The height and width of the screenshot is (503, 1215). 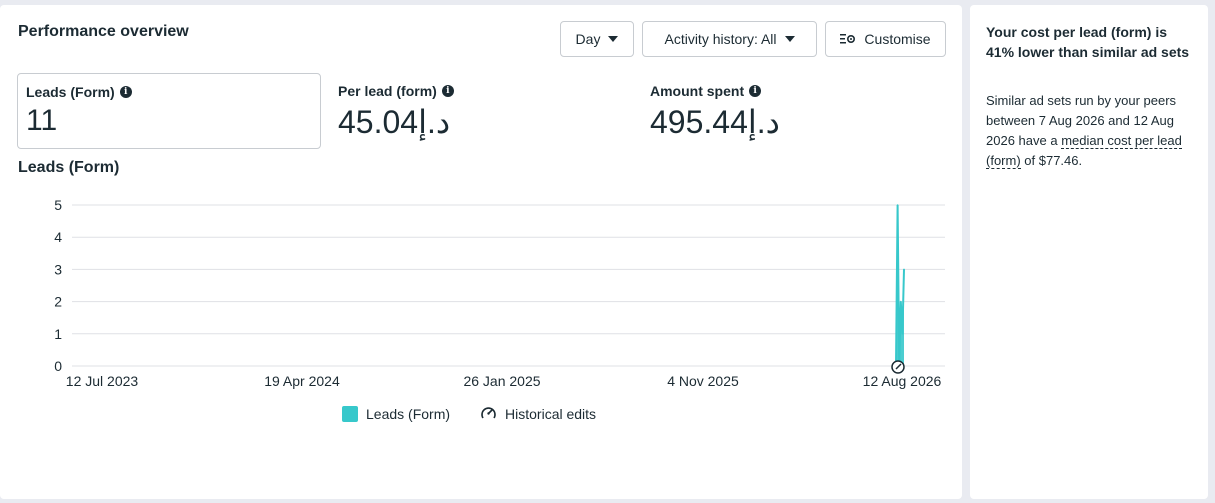 I want to click on customise-label: Customise, so click(x=897, y=39).